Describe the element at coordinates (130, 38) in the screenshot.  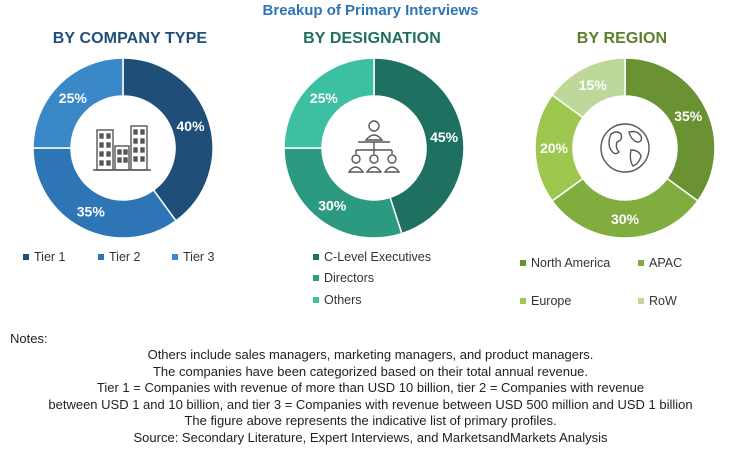
I see `company-type-title: BY COMPANY TYPE` at that location.